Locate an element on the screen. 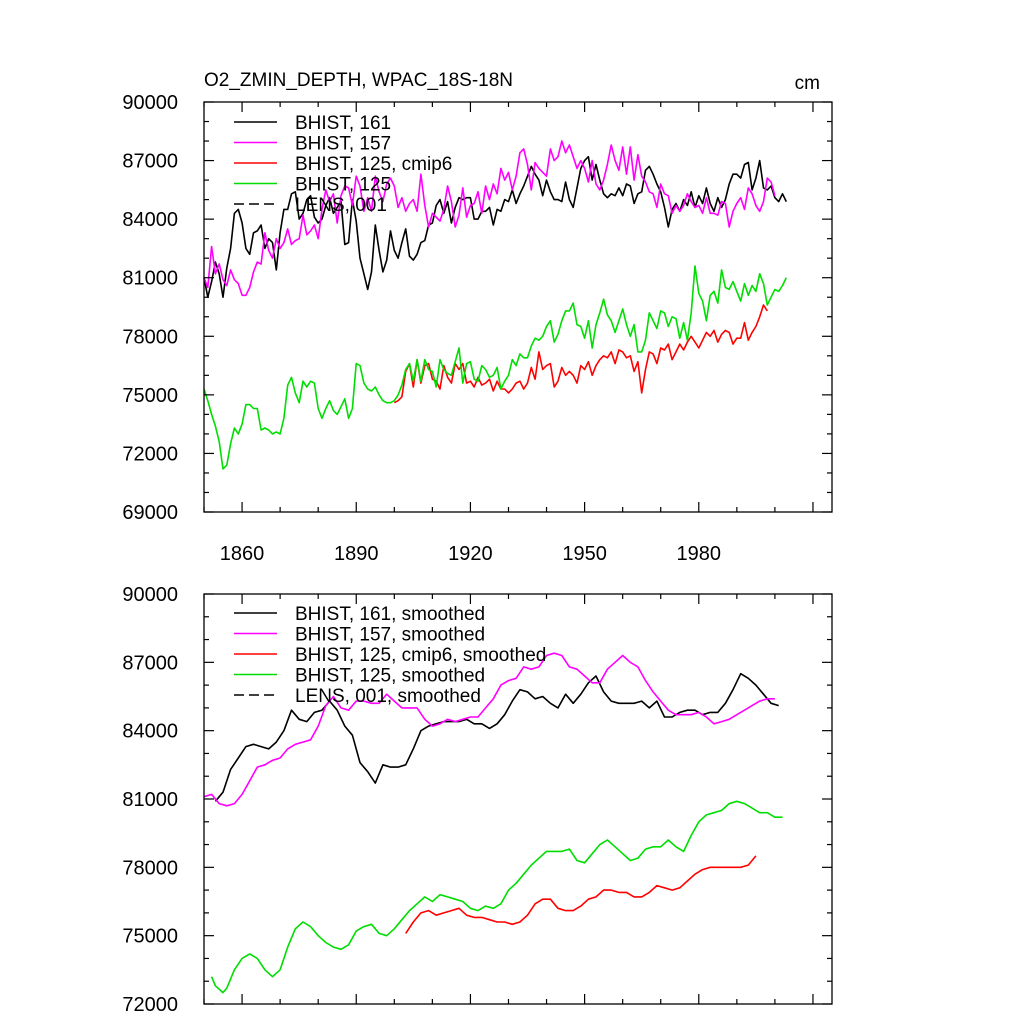  x-tick-label: 1890 is located at coordinates (356, 554).